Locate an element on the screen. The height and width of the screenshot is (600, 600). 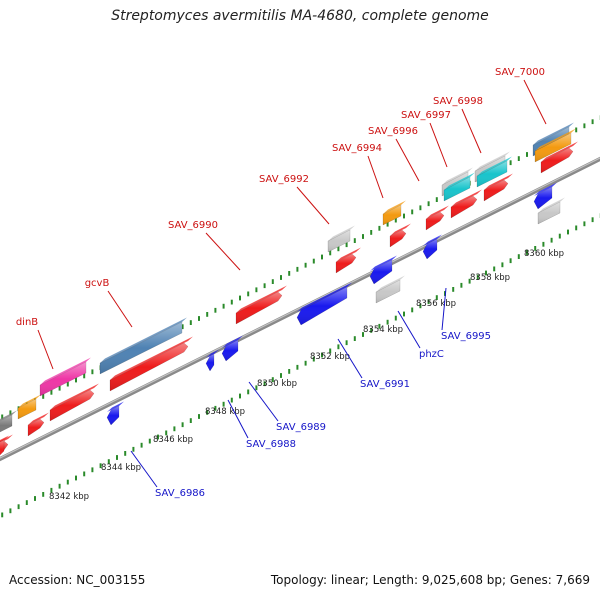
scale-tick-label: 8346 kbp is located at coordinates (173, 440).